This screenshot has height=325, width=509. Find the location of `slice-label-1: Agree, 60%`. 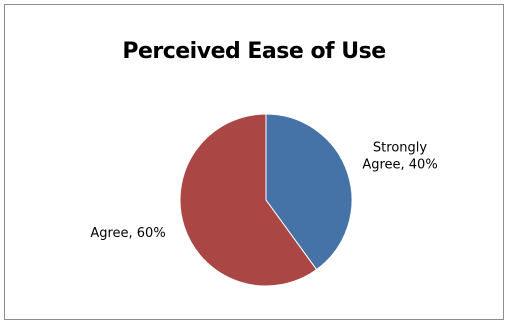

slice-label-1: Agree, 60% is located at coordinates (127, 233).